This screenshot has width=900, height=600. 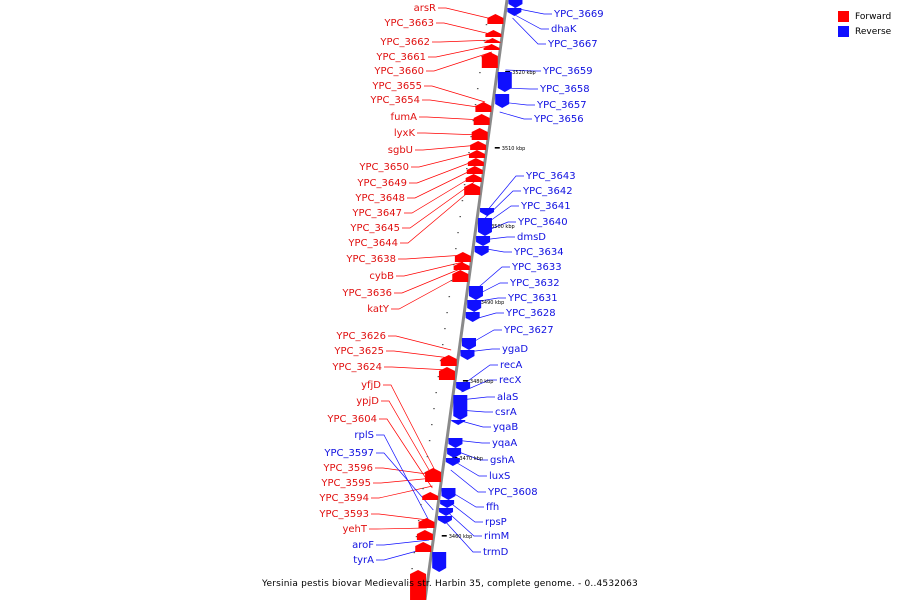 I want to click on forward-gene-label: fumA, so click(x=404, y=117).